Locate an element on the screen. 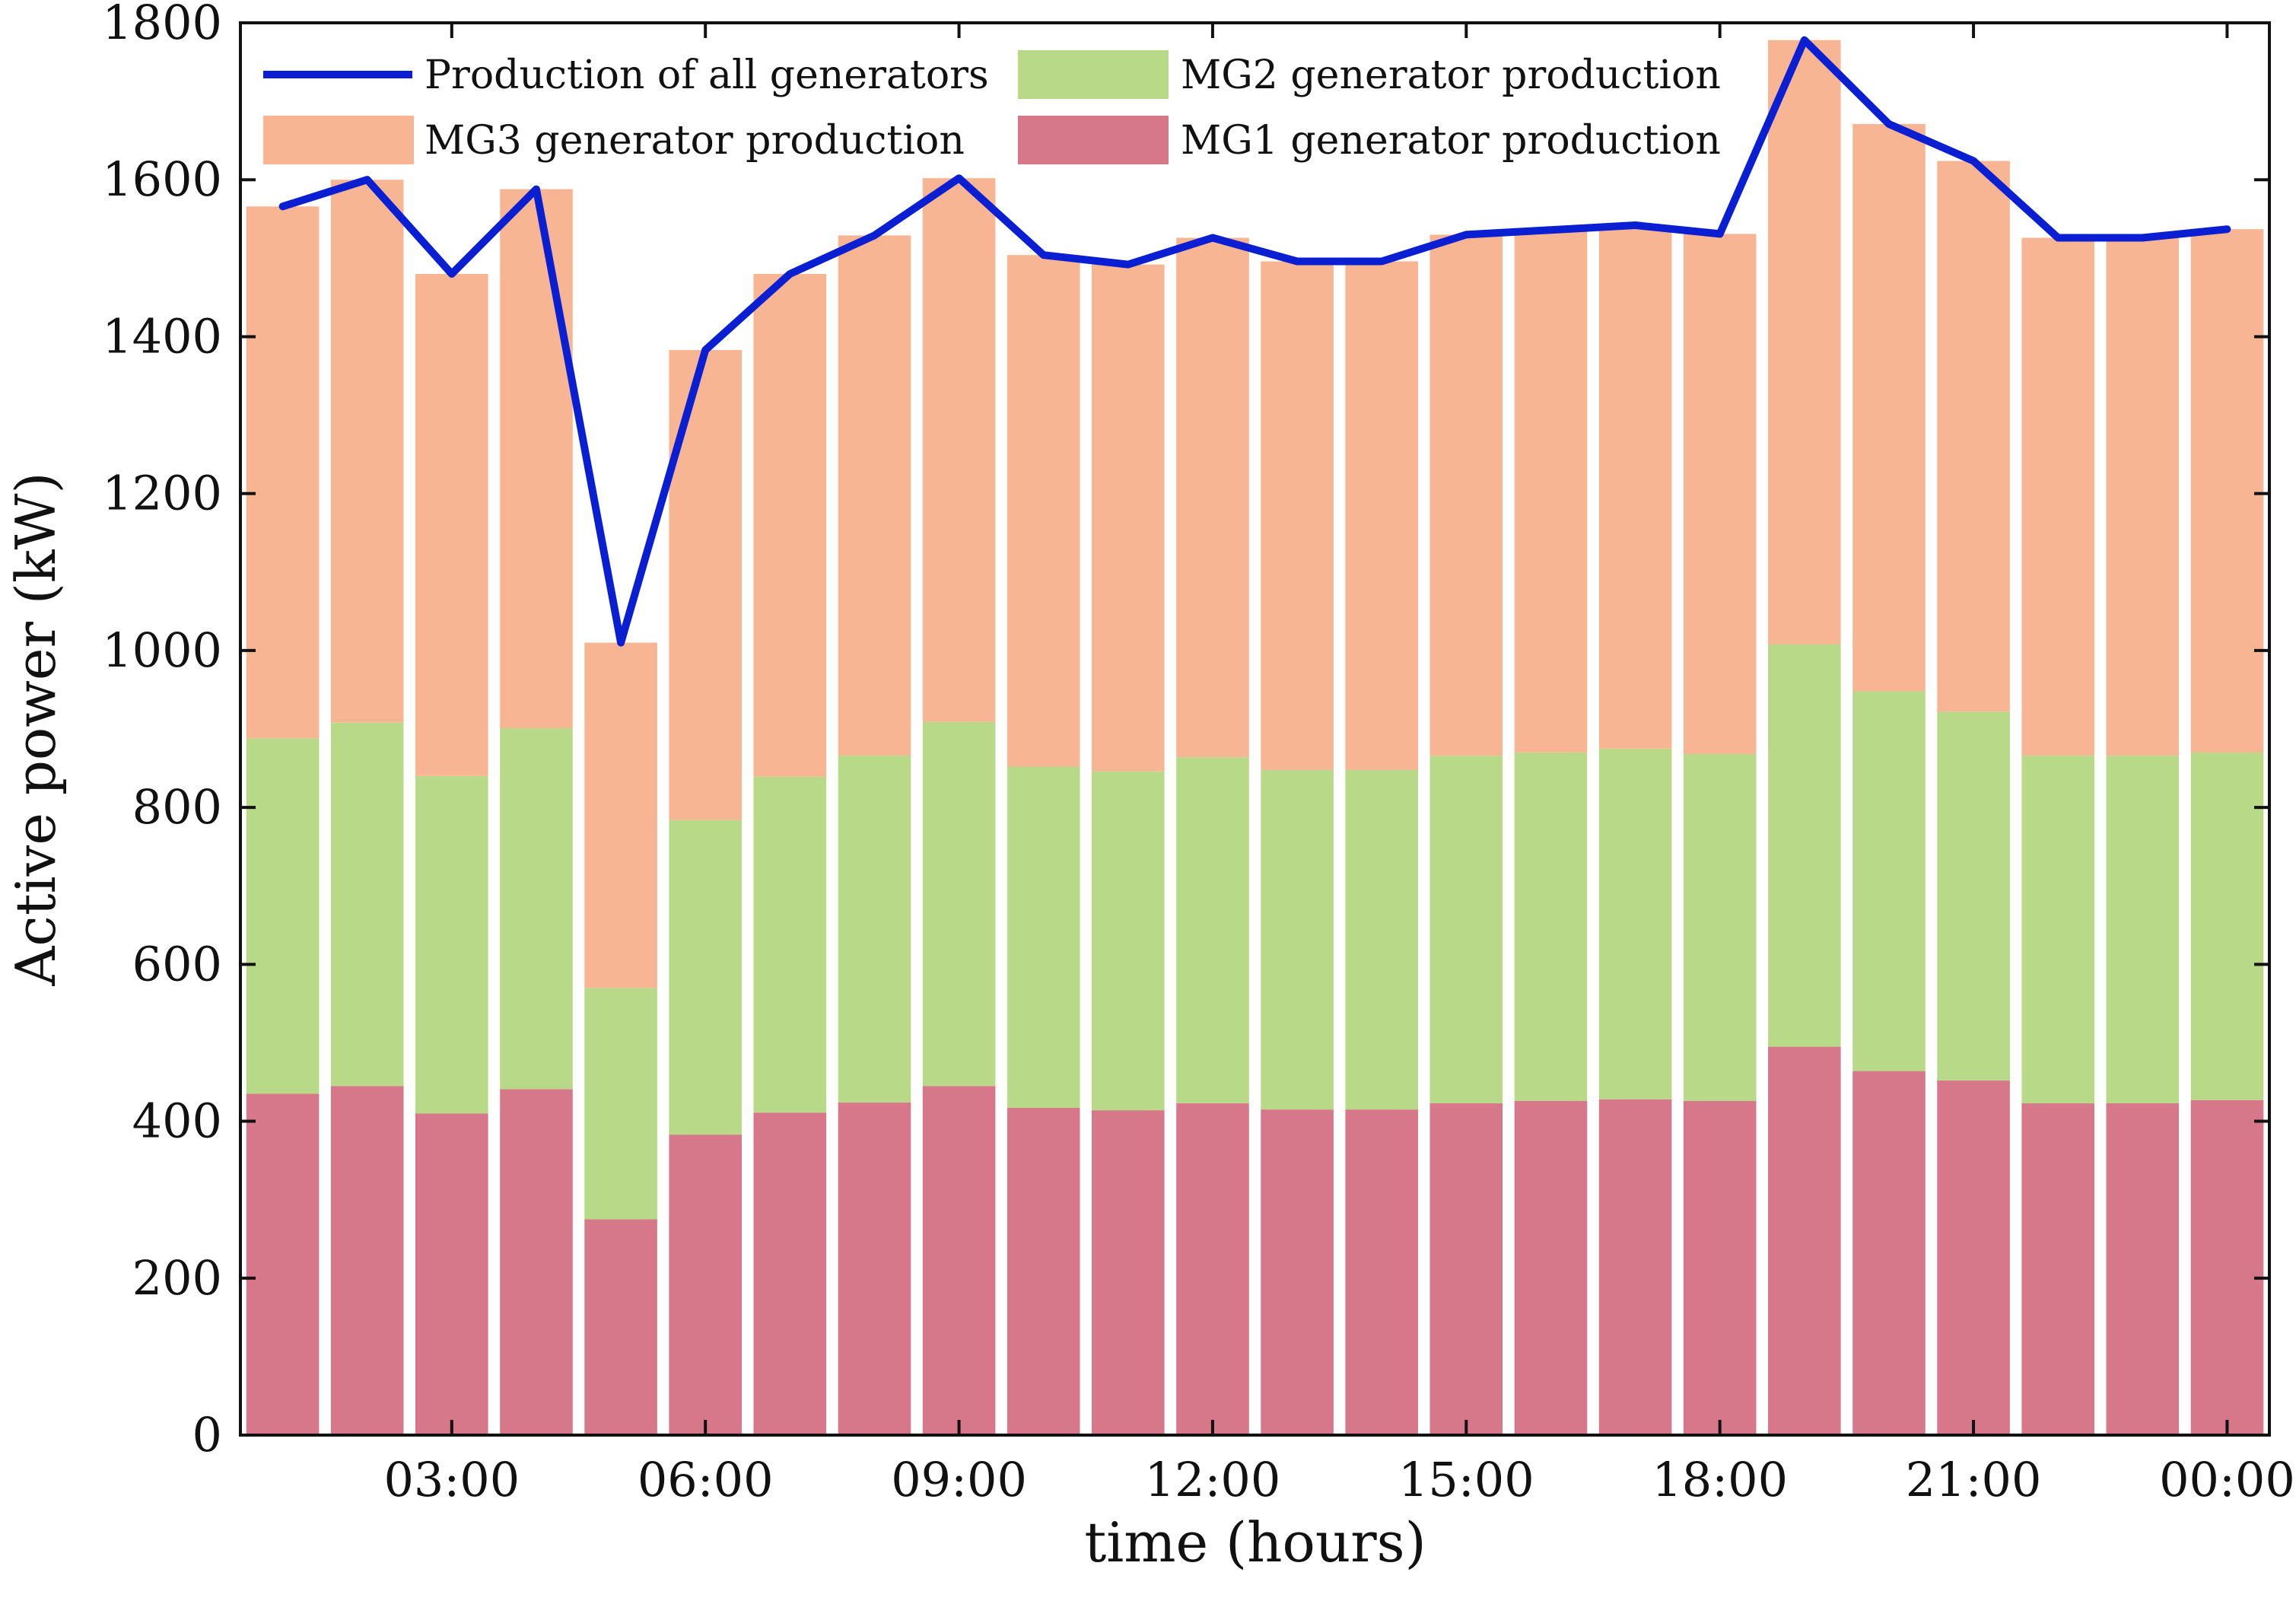 This screenshot has height=1620, width=2296. y-tick-label-600: 600 is located at coordinates (177, 963).